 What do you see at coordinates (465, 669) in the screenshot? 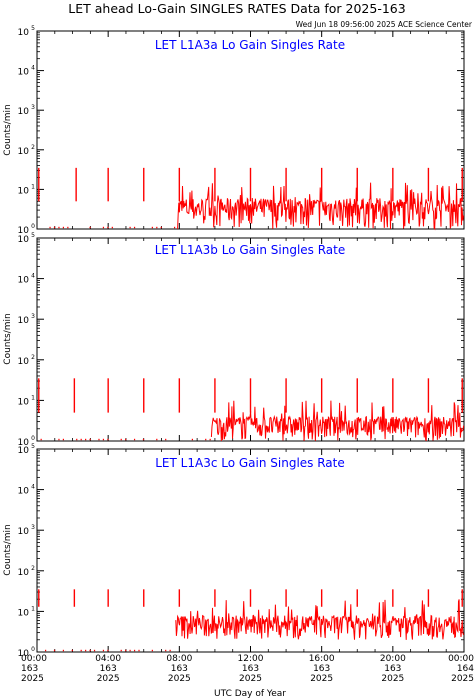
I see `x-tick-label: 164` at bounding box center [465, 669].